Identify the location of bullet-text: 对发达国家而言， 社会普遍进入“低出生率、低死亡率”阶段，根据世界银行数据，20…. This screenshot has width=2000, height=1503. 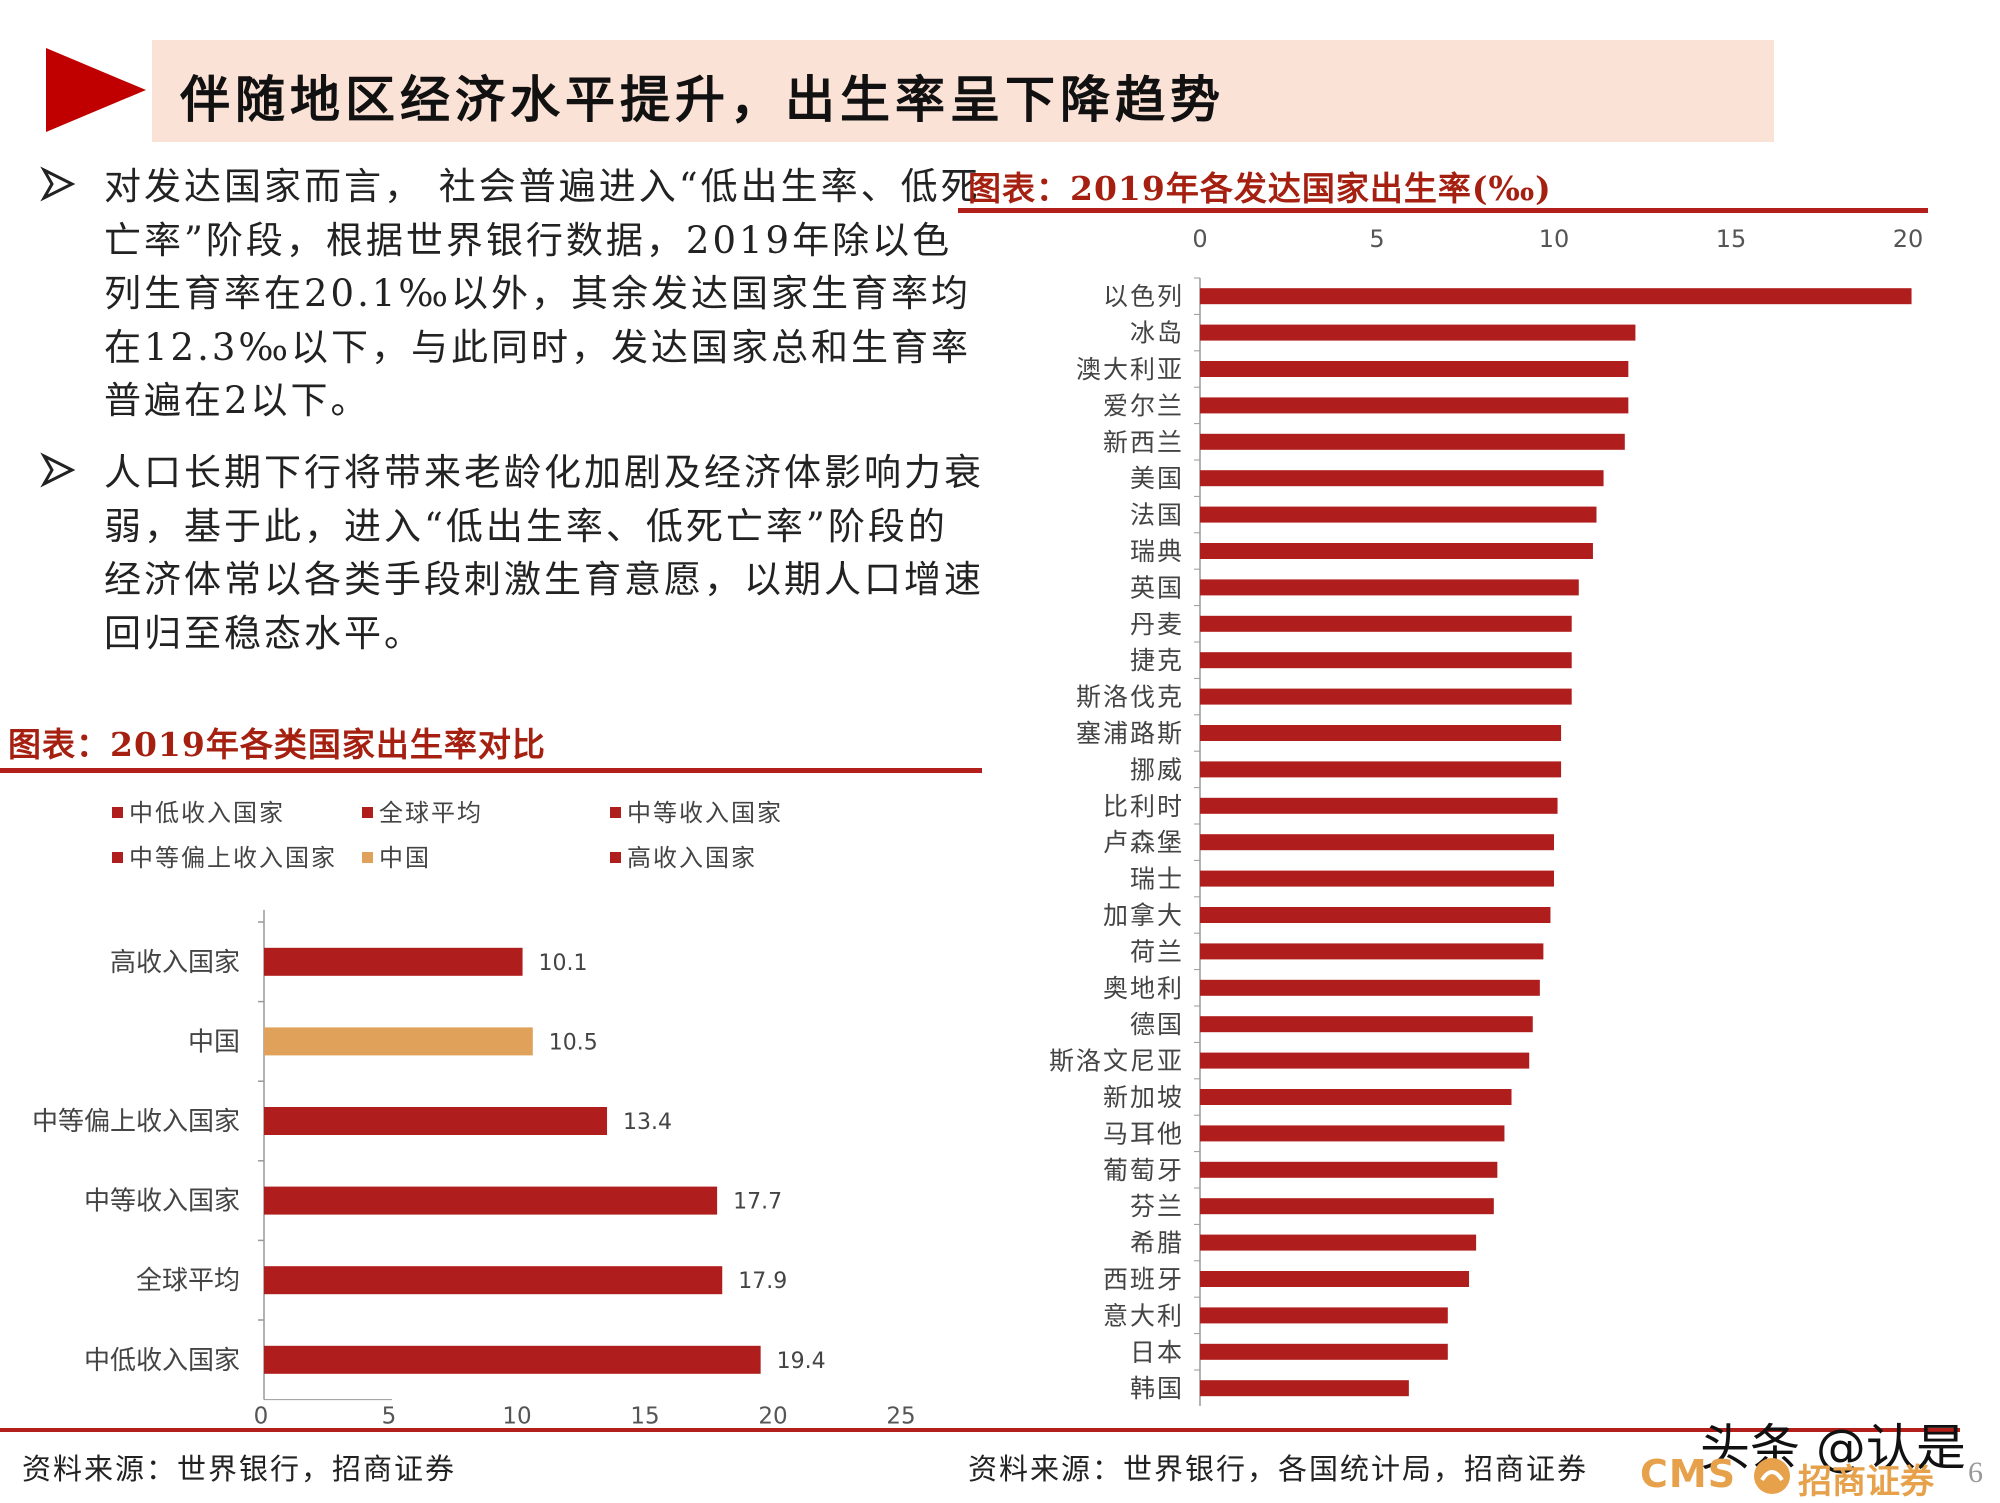
(542, 293).